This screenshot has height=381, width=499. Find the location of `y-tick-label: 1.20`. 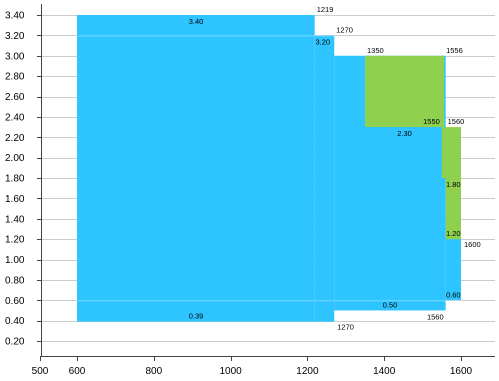

y-tick-label: 1.20 is located at coordinates (15, 240).